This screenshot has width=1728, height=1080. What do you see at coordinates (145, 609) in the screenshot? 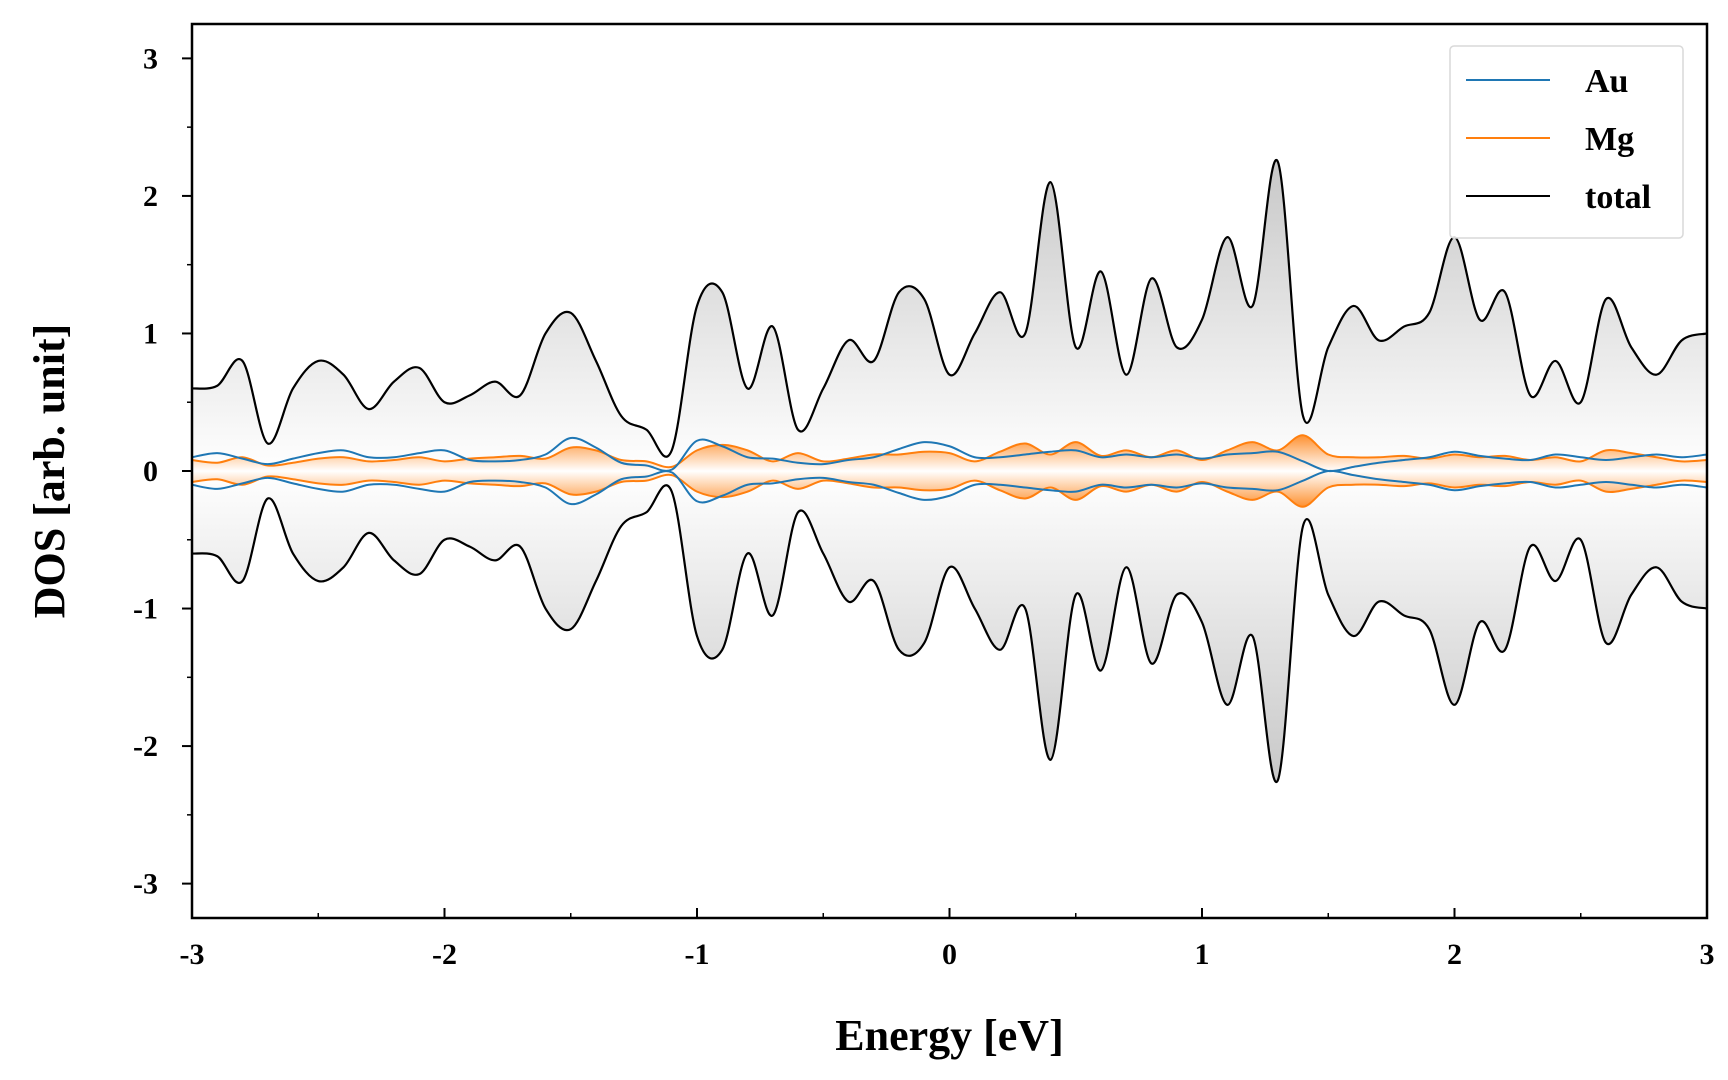
I see `y-tick-label: -1` at bounding box center [145, 609].